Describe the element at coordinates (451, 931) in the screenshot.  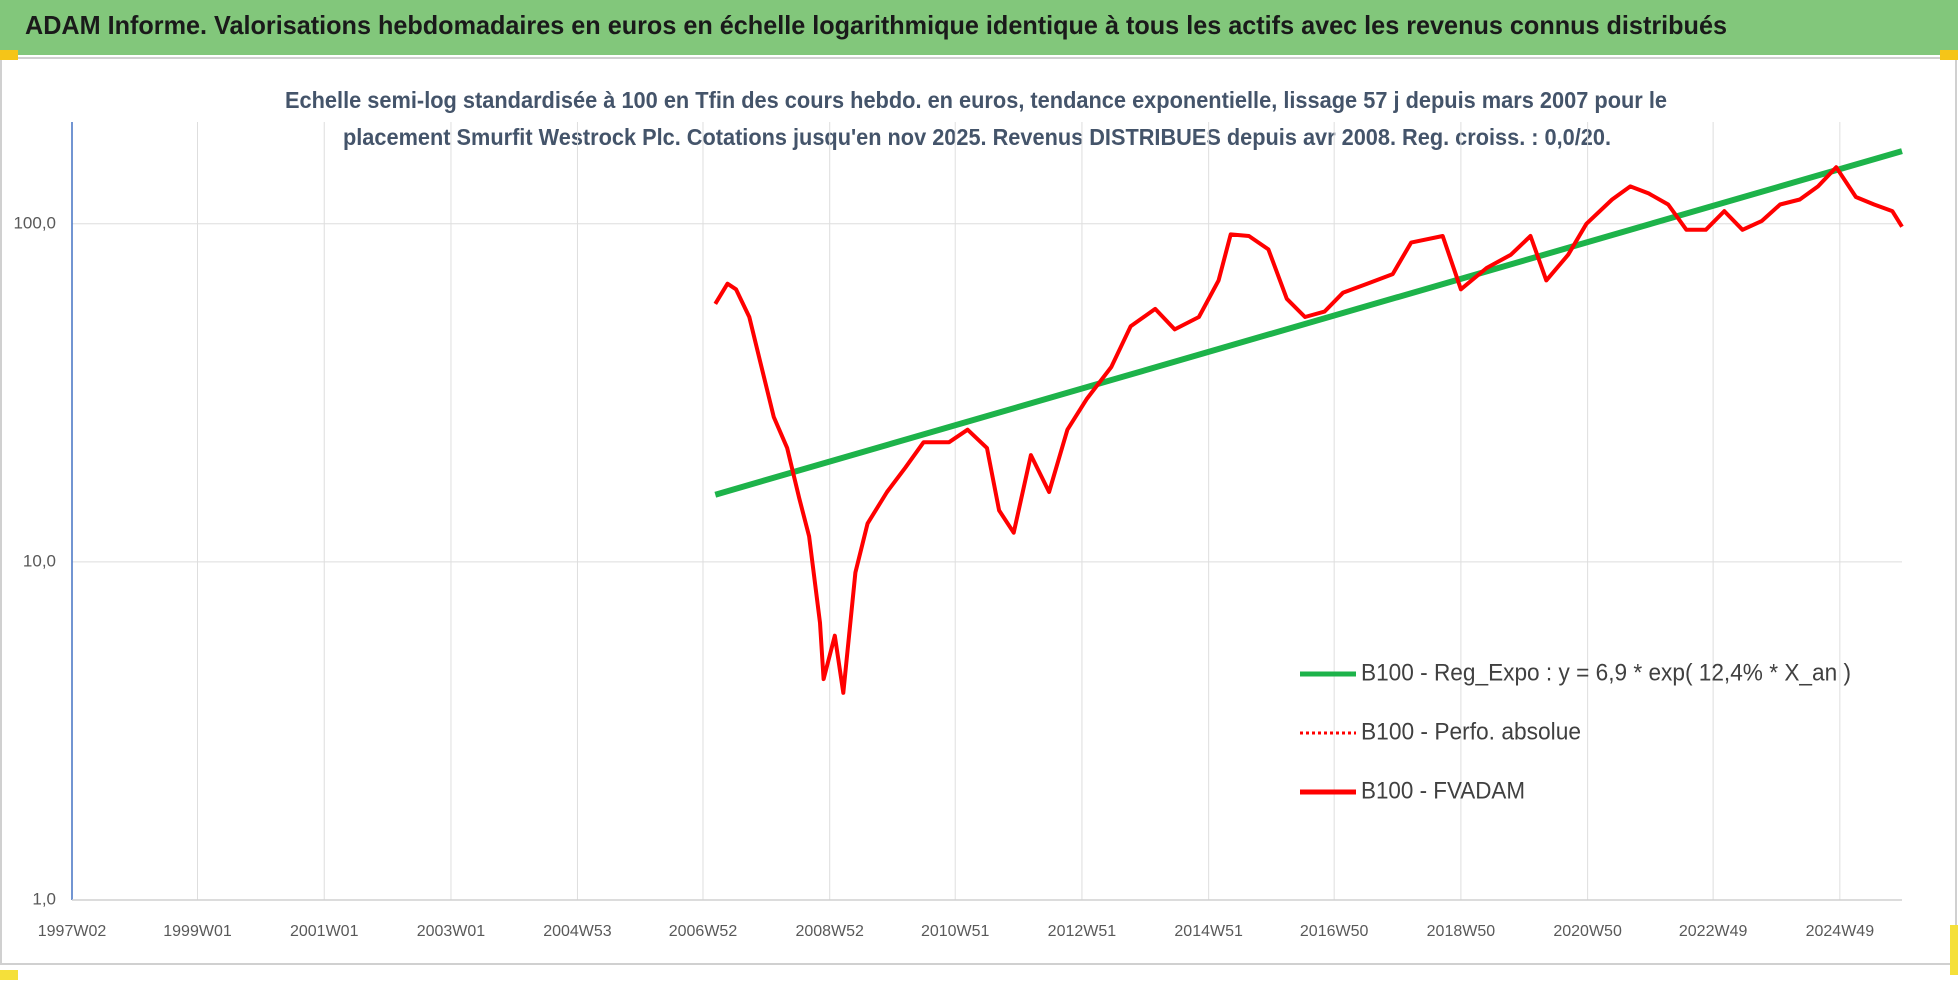
I see `x-tick-label: 2003W01` at that location.